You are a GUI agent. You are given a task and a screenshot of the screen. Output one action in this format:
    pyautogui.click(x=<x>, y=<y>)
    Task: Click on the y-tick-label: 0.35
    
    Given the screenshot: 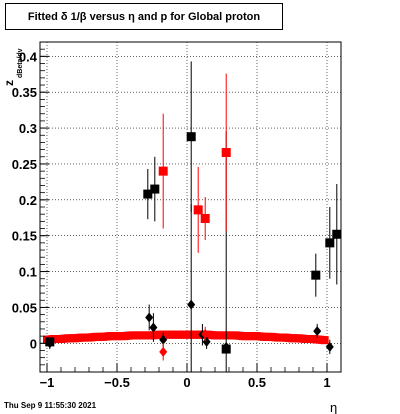 What is the action you would take?
    pyautogui.click(x=24, y=92)
    